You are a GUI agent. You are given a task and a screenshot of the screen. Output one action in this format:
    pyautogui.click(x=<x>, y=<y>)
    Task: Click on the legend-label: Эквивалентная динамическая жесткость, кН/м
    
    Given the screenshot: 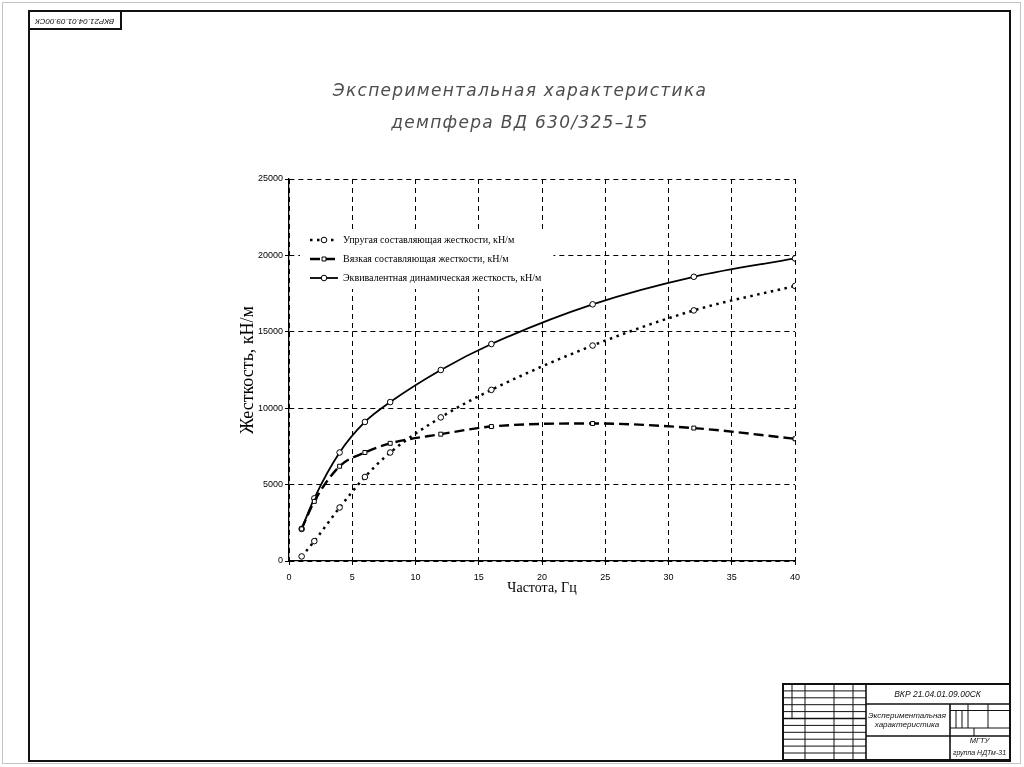 What is the action you would take?
    pyautogui.click(x=443, y=277)
    